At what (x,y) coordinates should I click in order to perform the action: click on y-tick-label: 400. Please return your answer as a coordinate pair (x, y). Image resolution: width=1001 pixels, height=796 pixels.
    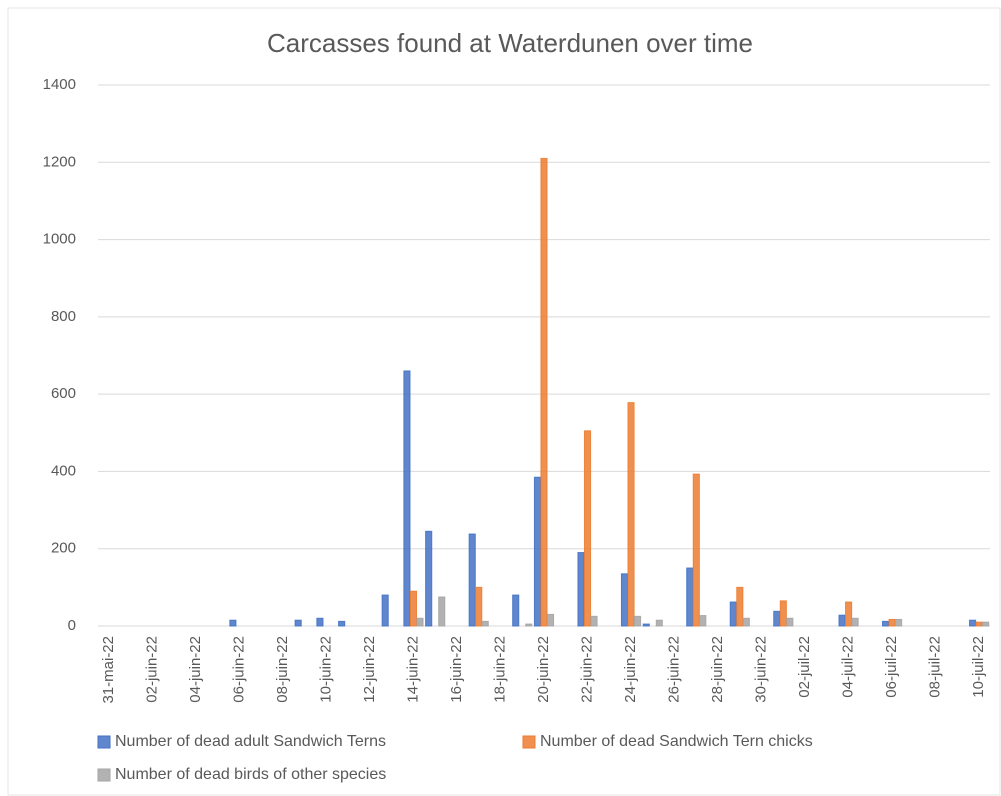
    Looking at the image, I should click on (63, 470).